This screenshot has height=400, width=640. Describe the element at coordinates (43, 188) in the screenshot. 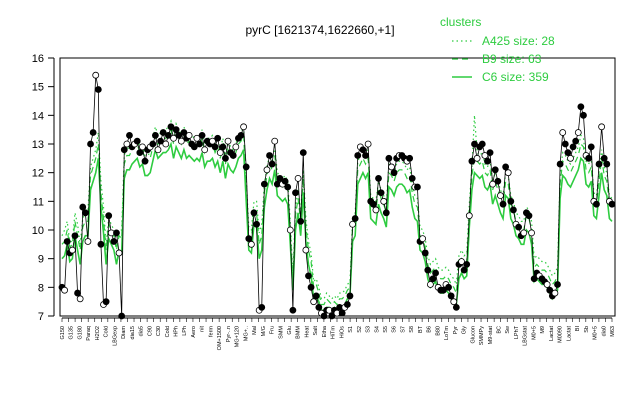

I see `y-axis: 7 8 9 10 11 12 13 14 15 16` at that location.